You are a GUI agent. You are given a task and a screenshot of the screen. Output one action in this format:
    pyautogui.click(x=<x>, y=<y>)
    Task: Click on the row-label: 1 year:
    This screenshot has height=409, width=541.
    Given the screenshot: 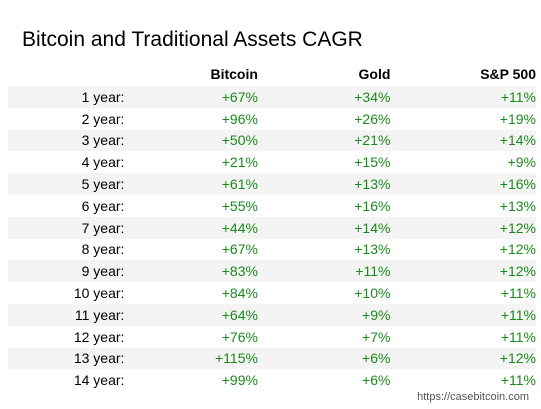 What is the action you would take?
    pyautogui.click(x=66, y=97)
    